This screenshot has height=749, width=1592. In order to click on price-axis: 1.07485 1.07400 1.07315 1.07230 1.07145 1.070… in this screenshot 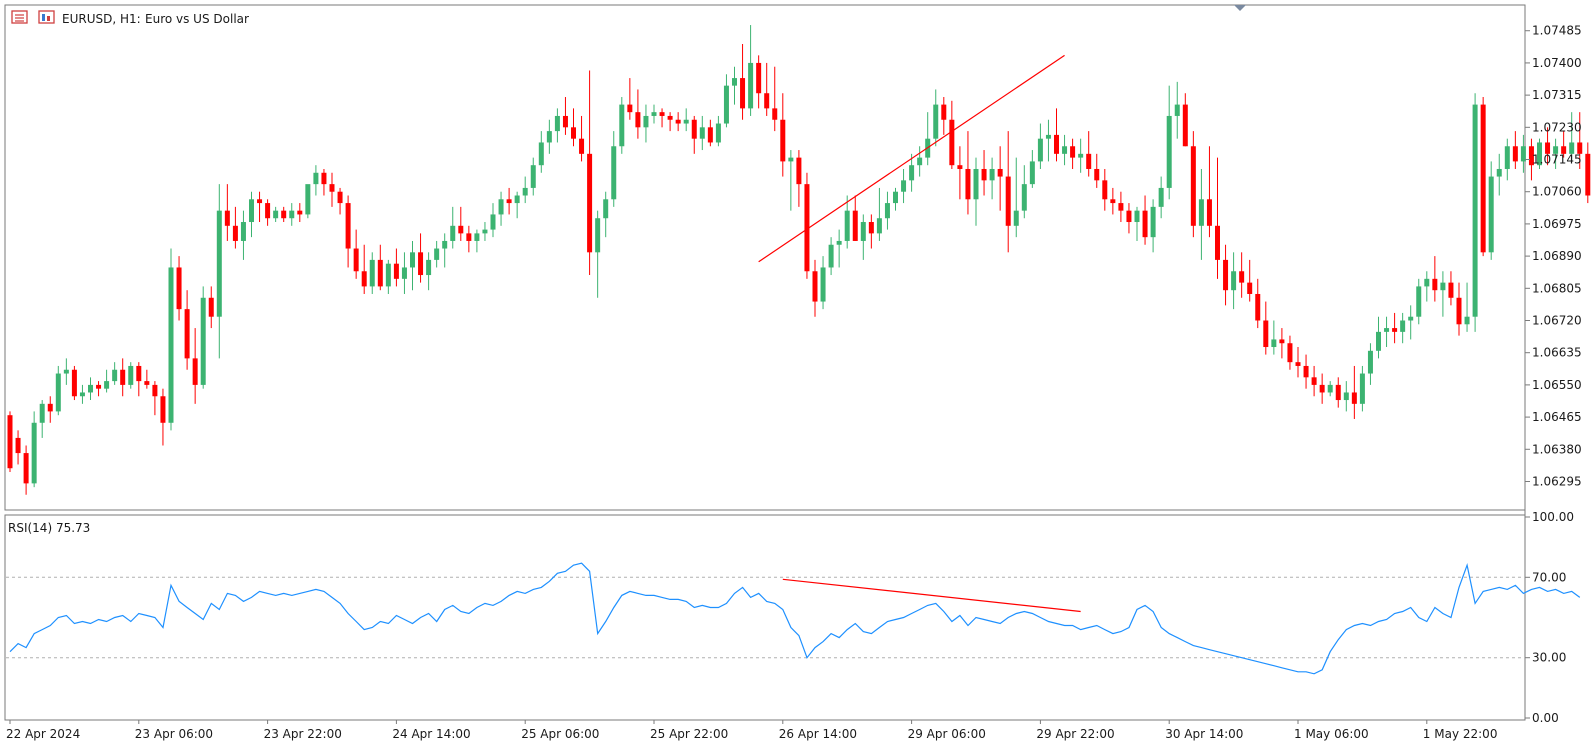, I will do `click(1553, 256)`.